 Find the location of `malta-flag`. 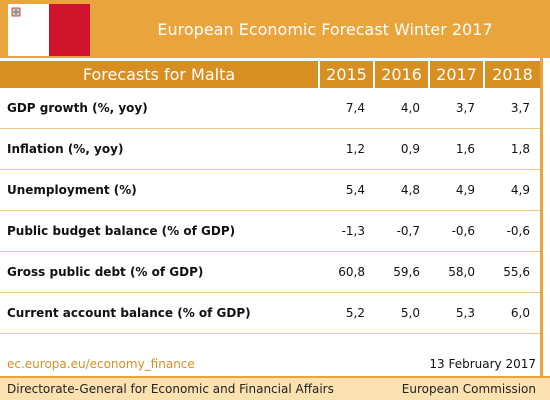

malta-flag is located at coordinates (49, 30).